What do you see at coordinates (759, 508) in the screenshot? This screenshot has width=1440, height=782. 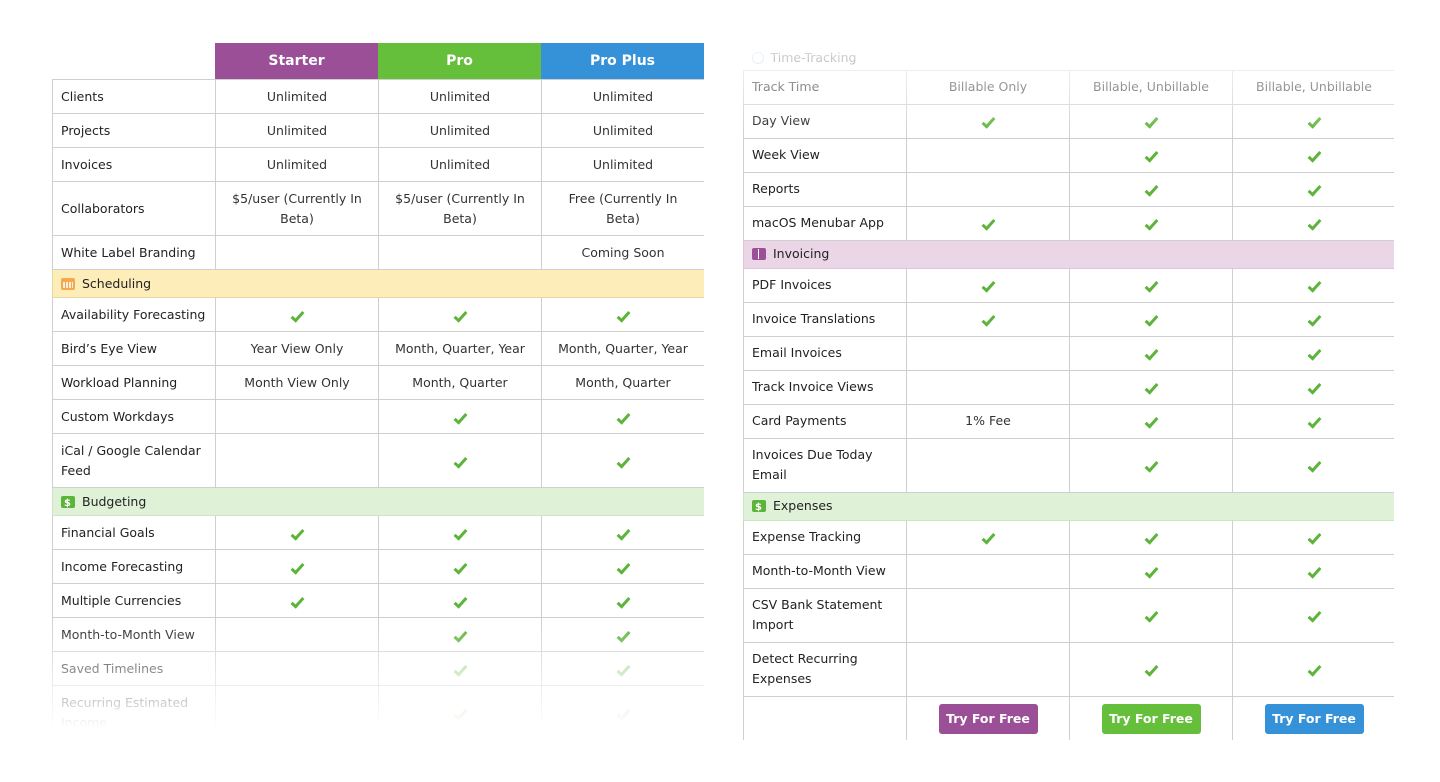 I see `money-icon` at bounding box center [759, 508].